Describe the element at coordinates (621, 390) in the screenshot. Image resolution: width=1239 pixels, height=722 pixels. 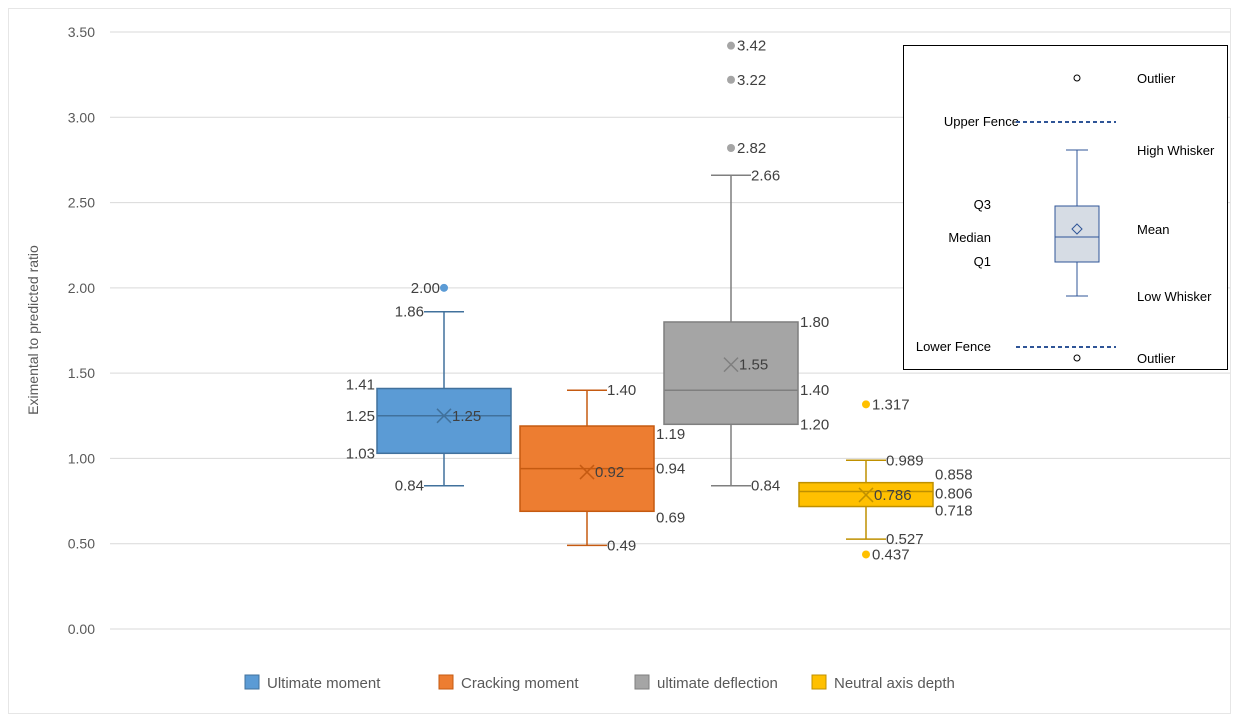
I see `max-value-label: 1.40` at that location.